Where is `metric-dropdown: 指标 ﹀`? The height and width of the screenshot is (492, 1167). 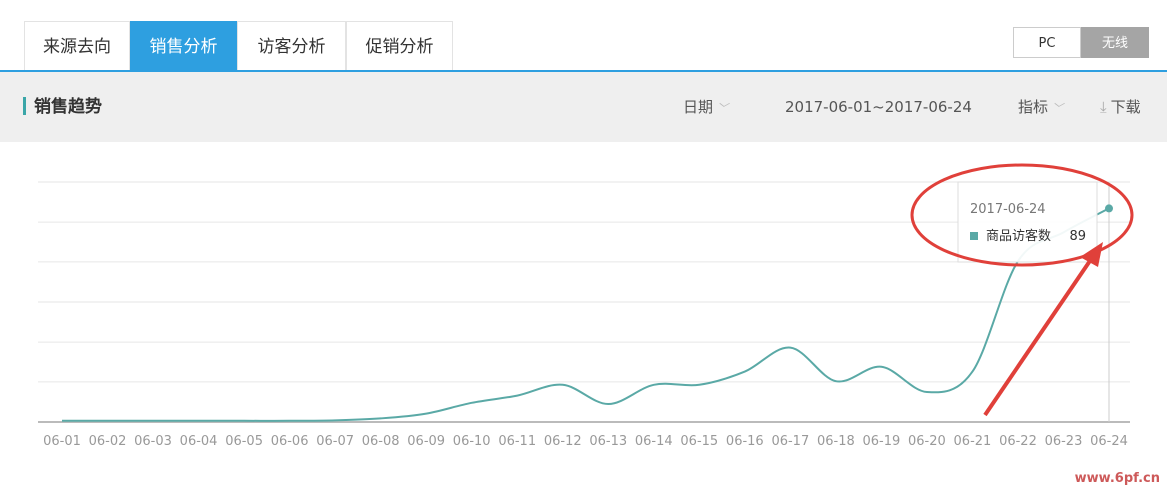
metric-dropdown: 指标 ﹀ is located at coordinates (1040, 108).